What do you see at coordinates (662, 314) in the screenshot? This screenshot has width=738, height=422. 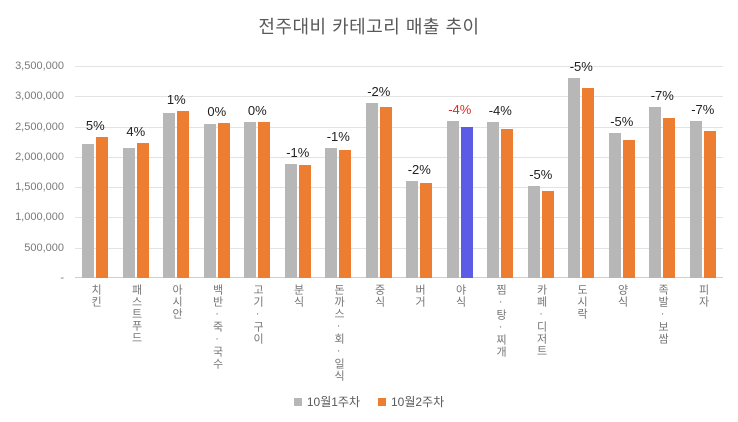 I see `category-label: 족발·보쌈` at bounding box center [662, 314].